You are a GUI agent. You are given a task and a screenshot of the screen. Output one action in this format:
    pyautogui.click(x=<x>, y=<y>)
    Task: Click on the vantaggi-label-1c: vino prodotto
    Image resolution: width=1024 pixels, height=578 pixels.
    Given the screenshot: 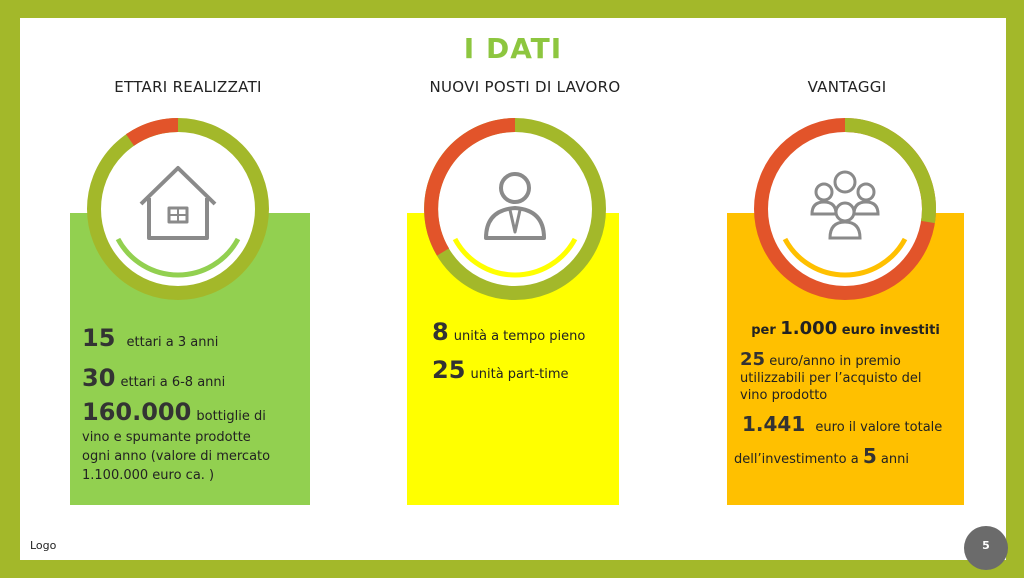 What is the action you would take?
    pyautogui.click(x=784, y=395)
    